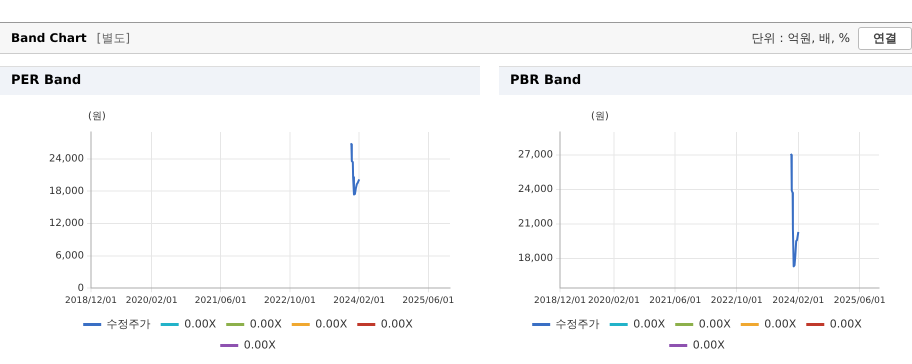 The image size is (912, 364). I want to click on text: Band Chart, so click(49, 38).